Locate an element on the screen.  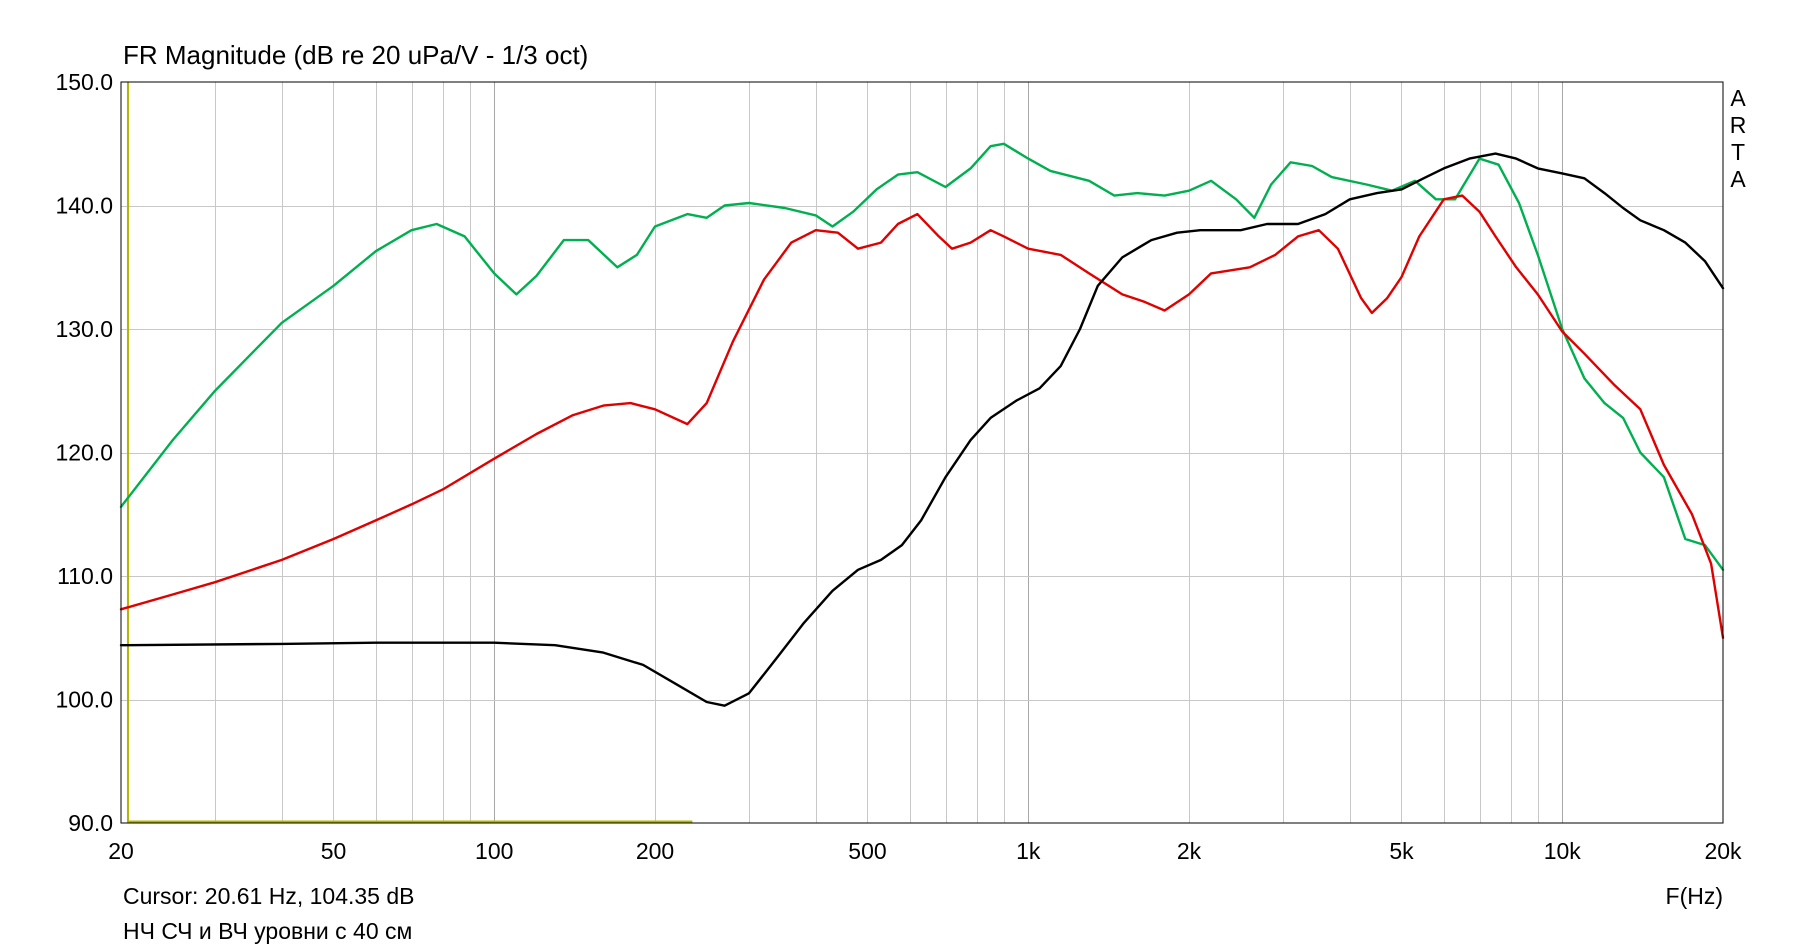
x-tick-label: 2k is located at coordinates (1189, 851).